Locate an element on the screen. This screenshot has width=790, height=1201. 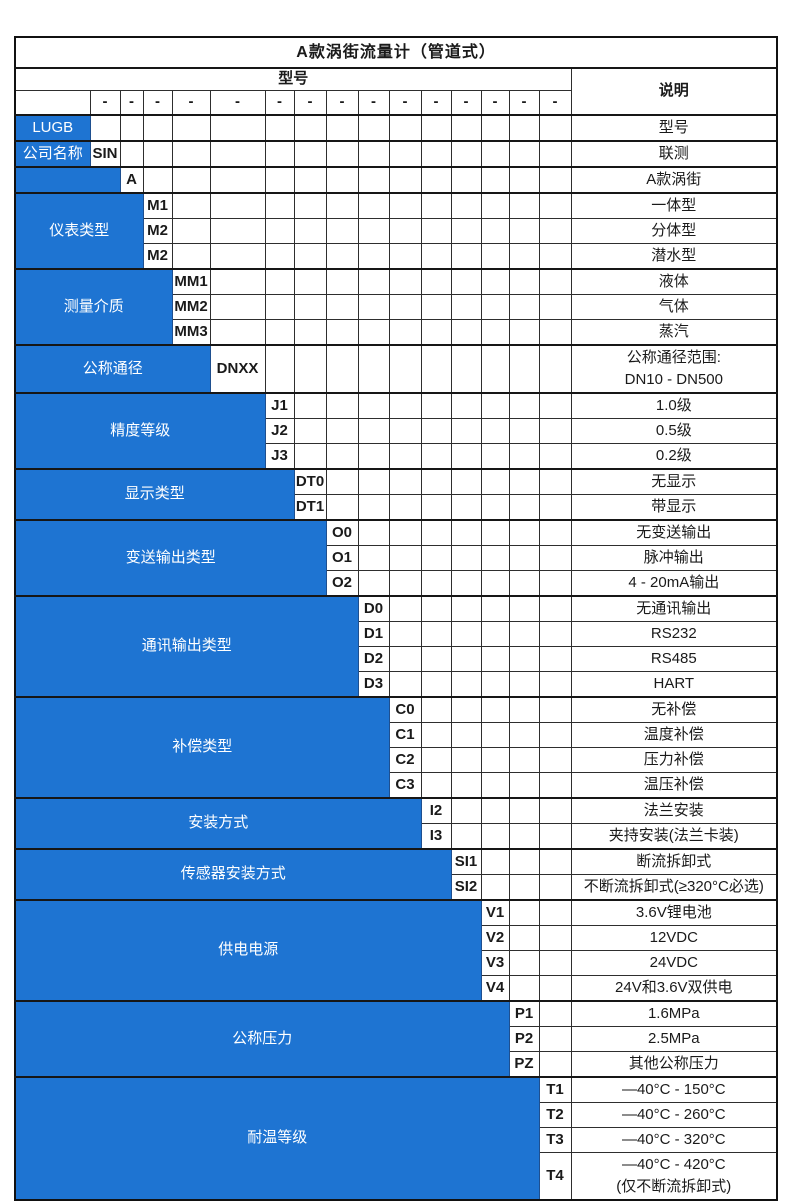
code-cell: V1 is located at coordinates (495, 912).